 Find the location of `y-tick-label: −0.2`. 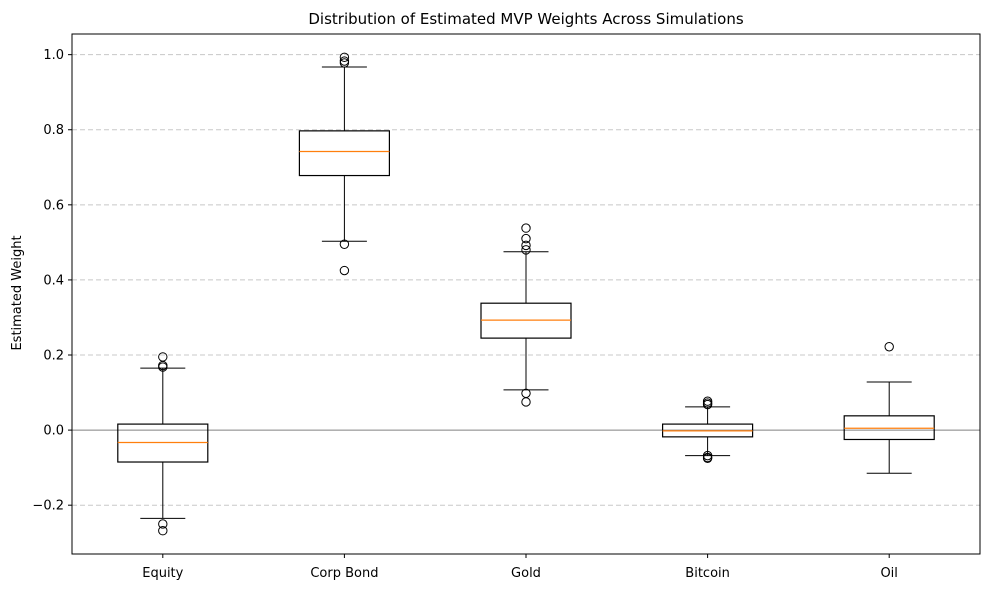

y-tick-label: −0.2 is located at coordinates (48, 506).